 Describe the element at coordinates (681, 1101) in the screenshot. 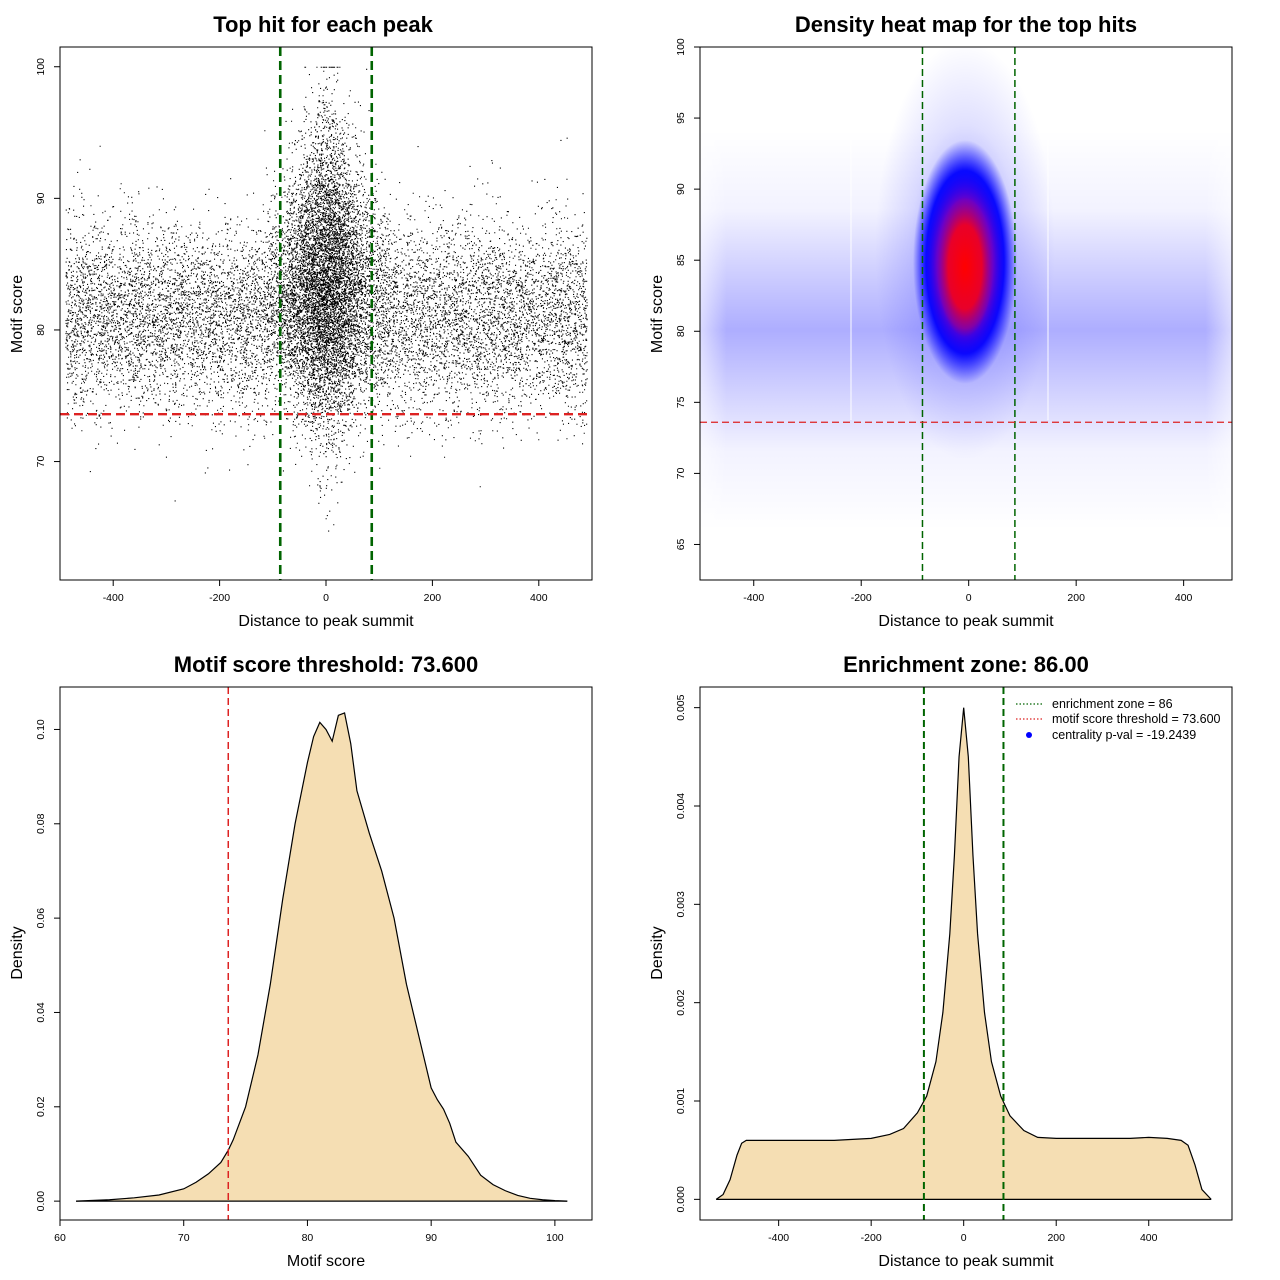

I see `y-tick-label: 0.001` at that location.